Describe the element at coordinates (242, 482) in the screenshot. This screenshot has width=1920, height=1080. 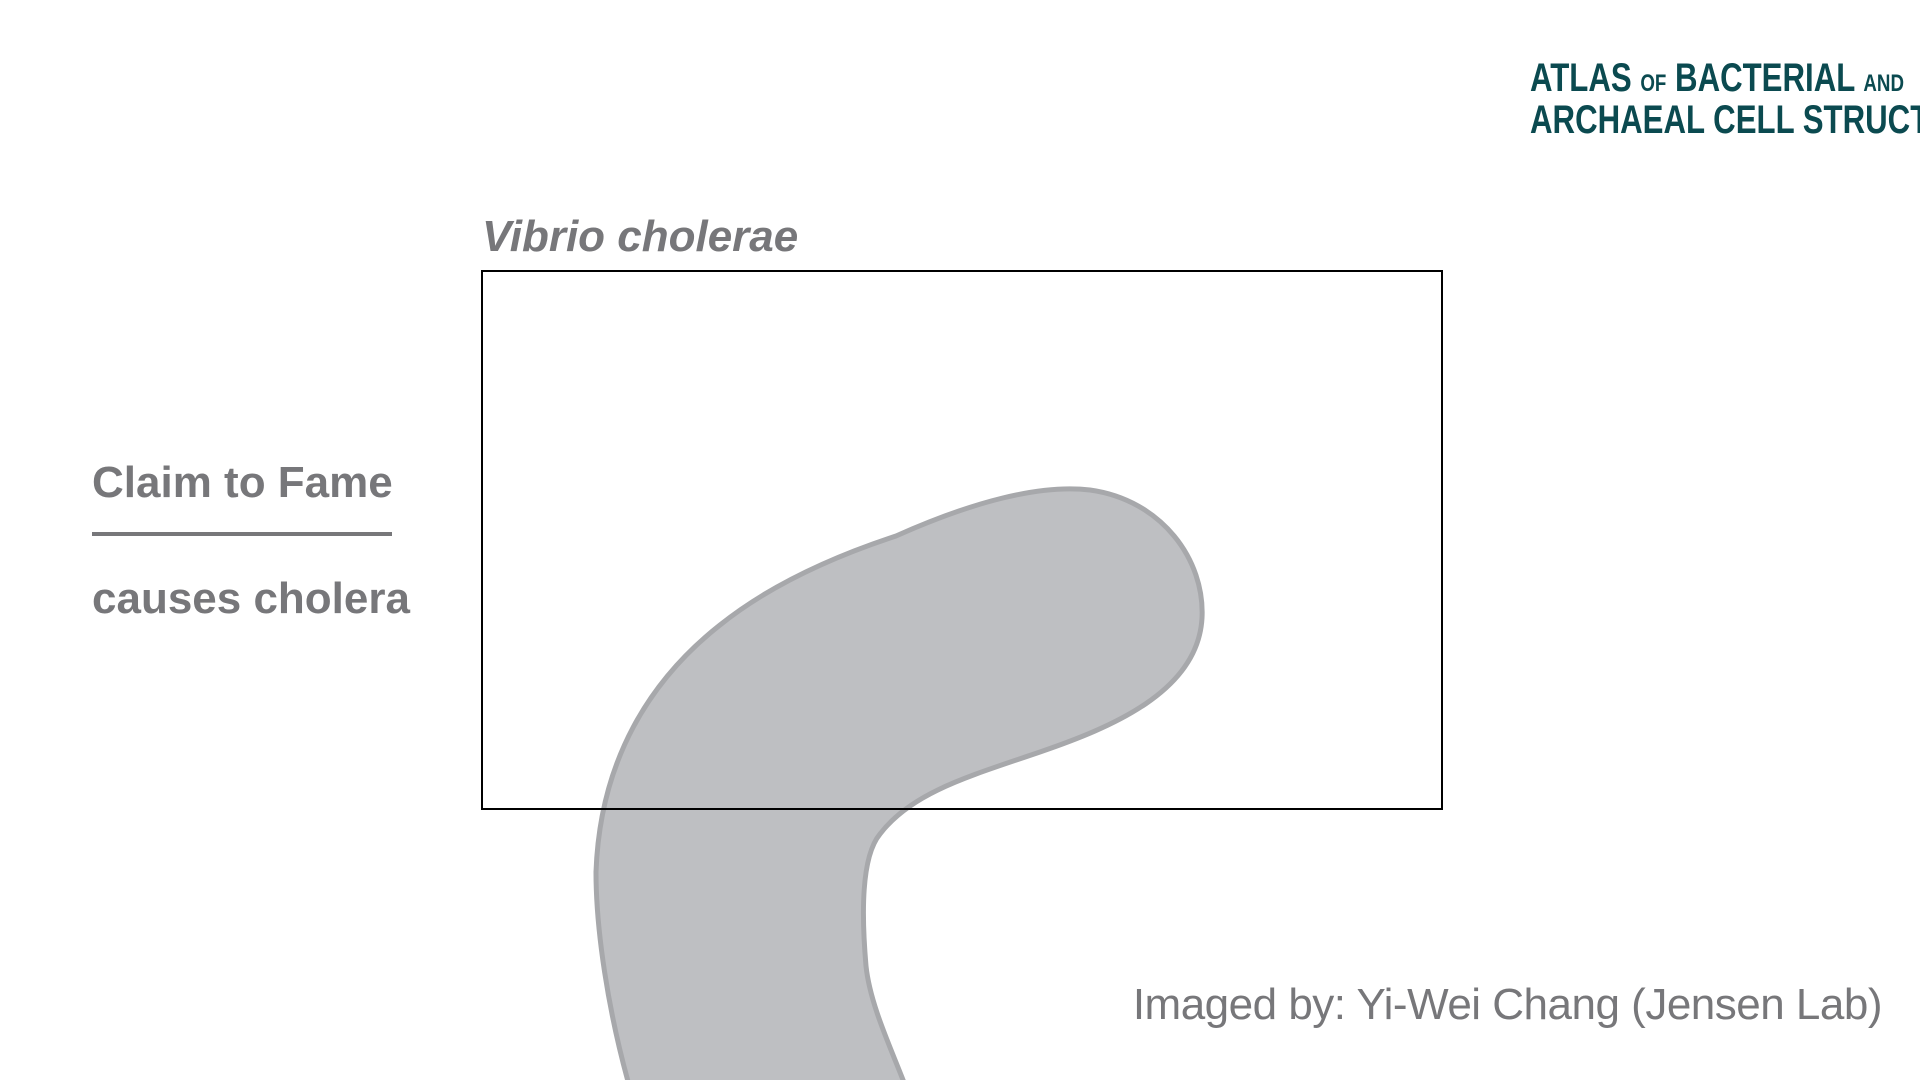
I see `claim-to-fame-heading: Claim to Fame` at that location.